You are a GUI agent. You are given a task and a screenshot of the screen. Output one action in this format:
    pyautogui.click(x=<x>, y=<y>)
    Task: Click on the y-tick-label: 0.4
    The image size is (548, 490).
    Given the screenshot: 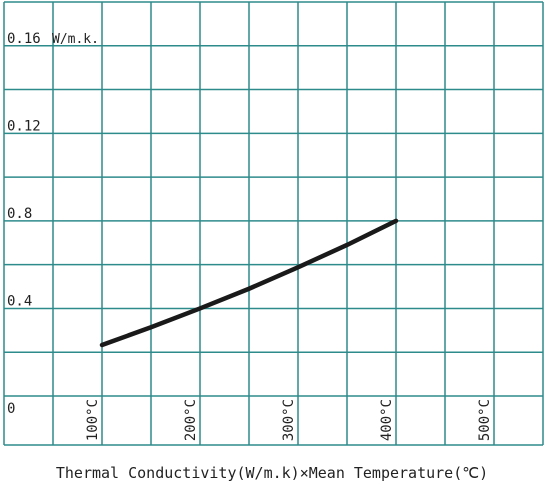 What is the action you would take?
    pyautogui.click(x=19, y=301)
    